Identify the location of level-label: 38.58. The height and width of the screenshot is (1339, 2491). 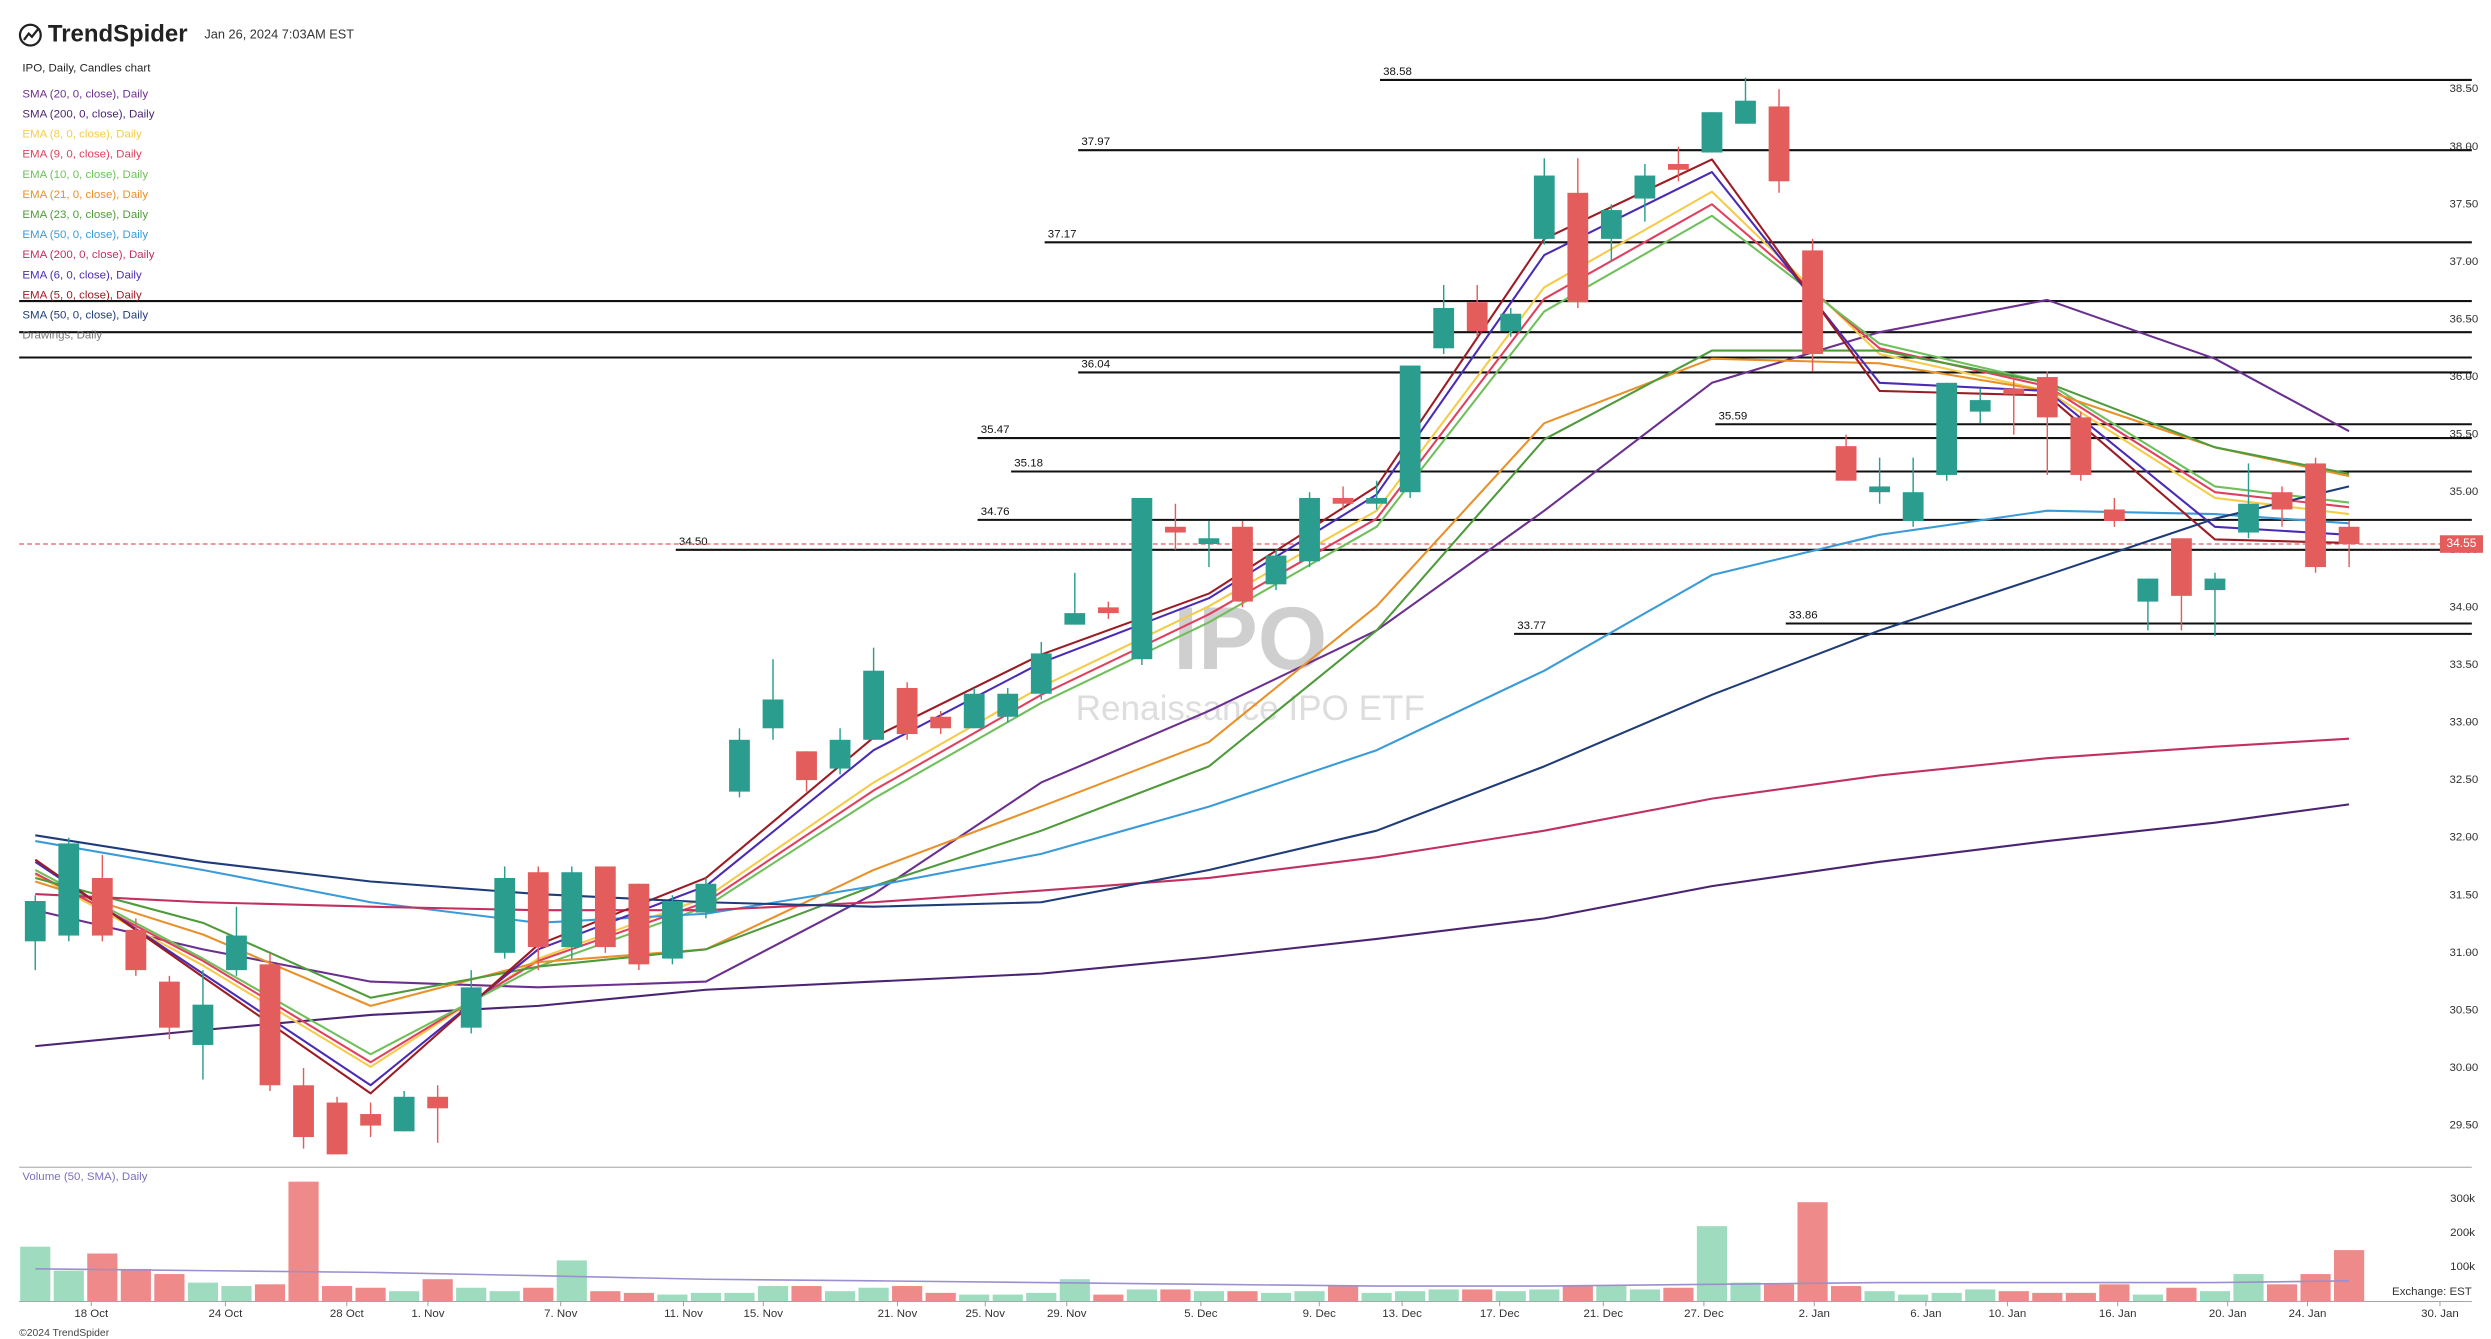
(1397, 72).